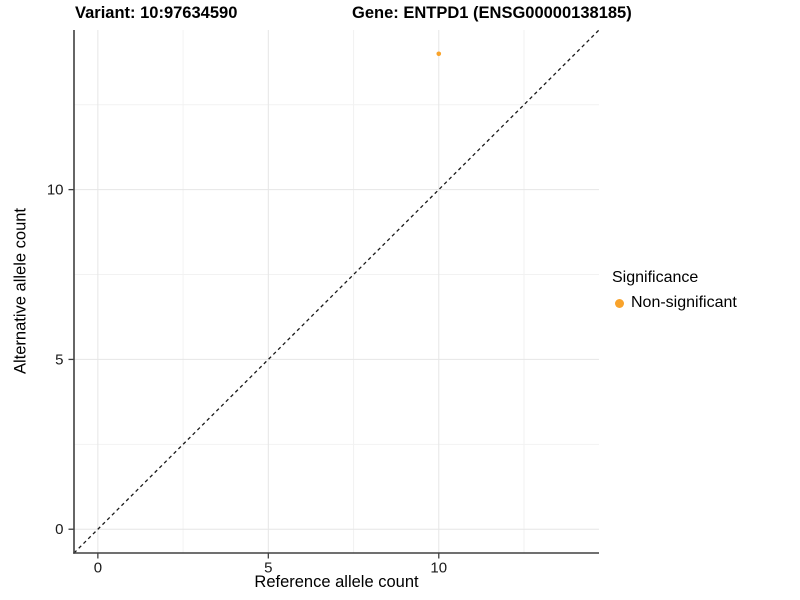 The image size is (800, 600). What do you see at coordinates (55, 190) in the screenshot?
I see `y-tick-label: 10` at bounding box center [55, 190].